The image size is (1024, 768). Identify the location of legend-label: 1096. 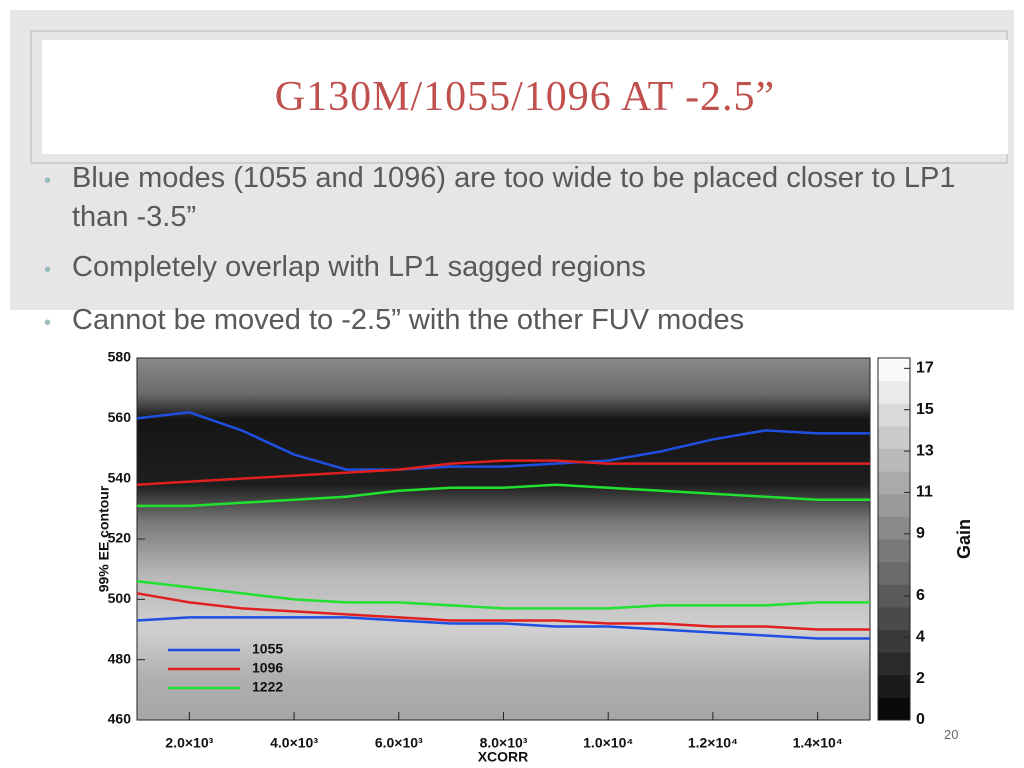
(267, 668).